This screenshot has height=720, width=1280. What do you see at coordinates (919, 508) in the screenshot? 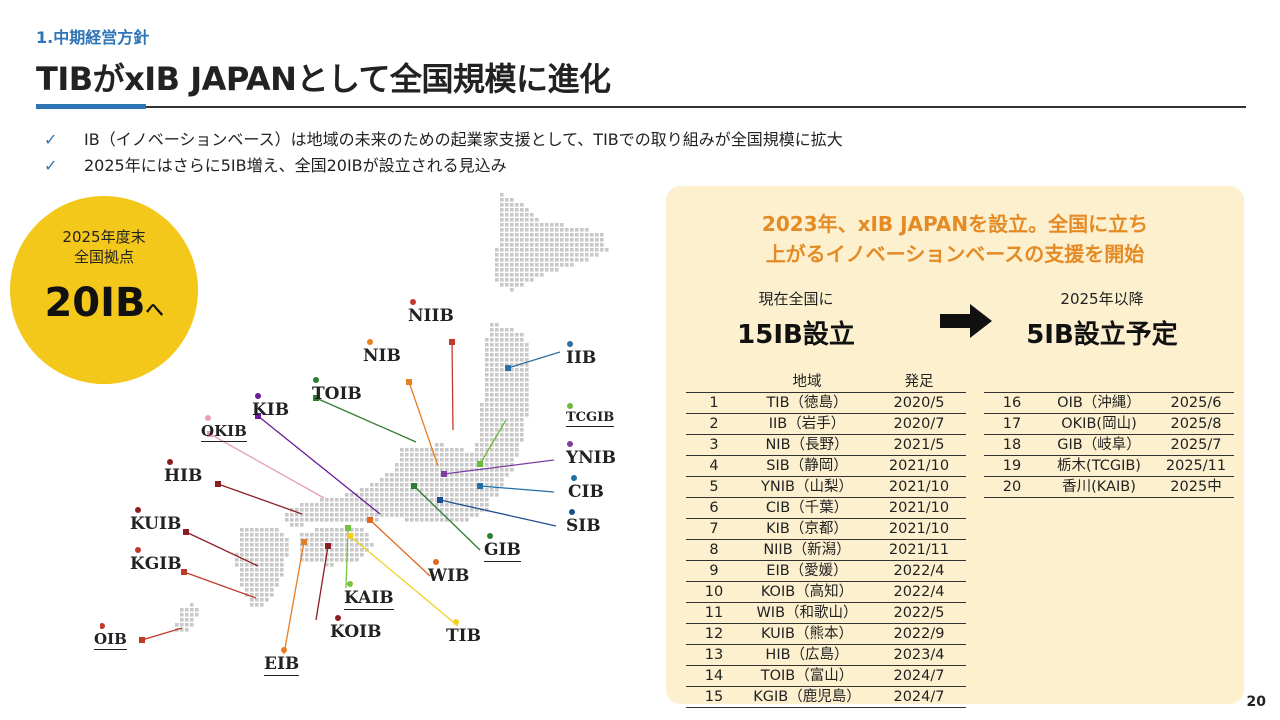
I see `row-date: 2021/10` at bounding box center [919, 508].